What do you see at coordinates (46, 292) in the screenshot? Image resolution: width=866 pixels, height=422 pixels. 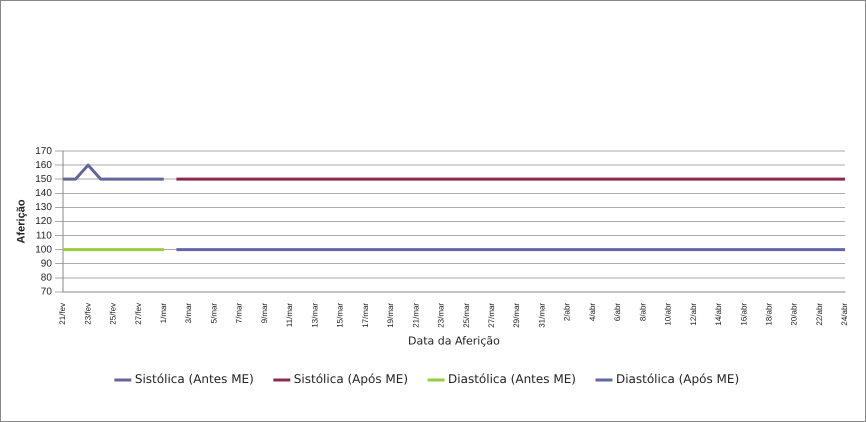 I see `y-tick-label: 70` at bounding box center [46, 292].